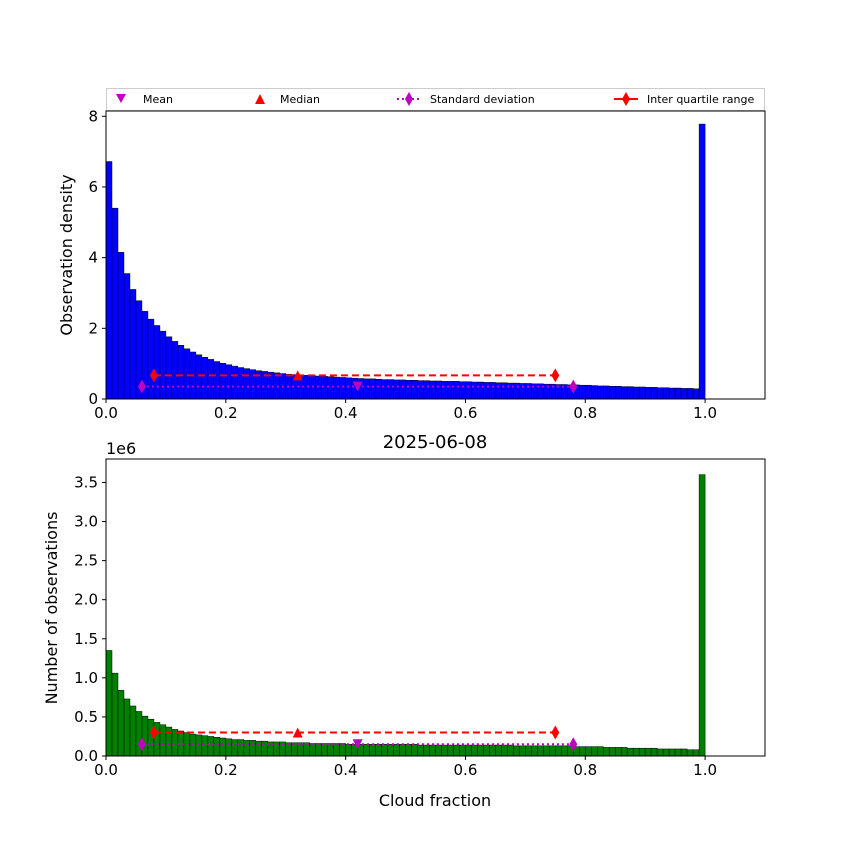 This screenshot has width=850, height=854. Describe the element at coordinates (357, 744) in the screenshot. I see `mean-marker` at that location.